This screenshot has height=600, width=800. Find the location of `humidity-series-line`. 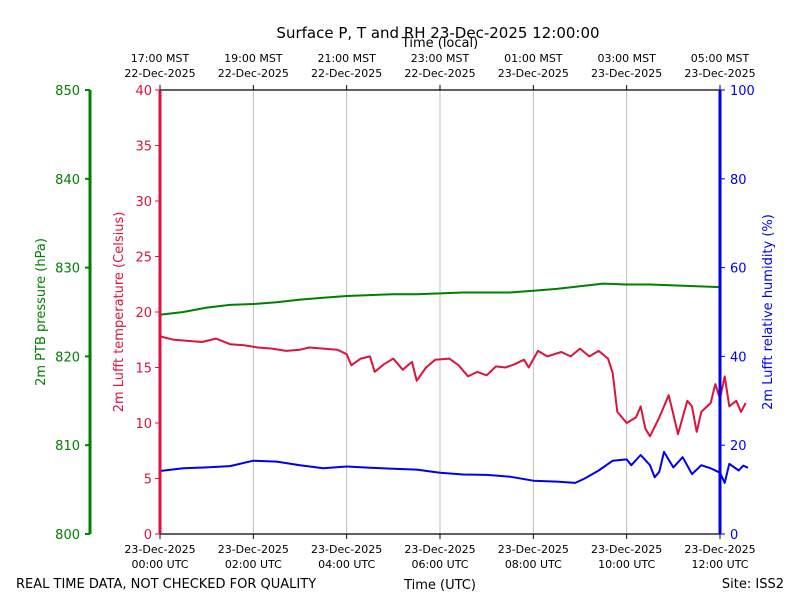

humidity-series-line is located at coordinates (454, 467).